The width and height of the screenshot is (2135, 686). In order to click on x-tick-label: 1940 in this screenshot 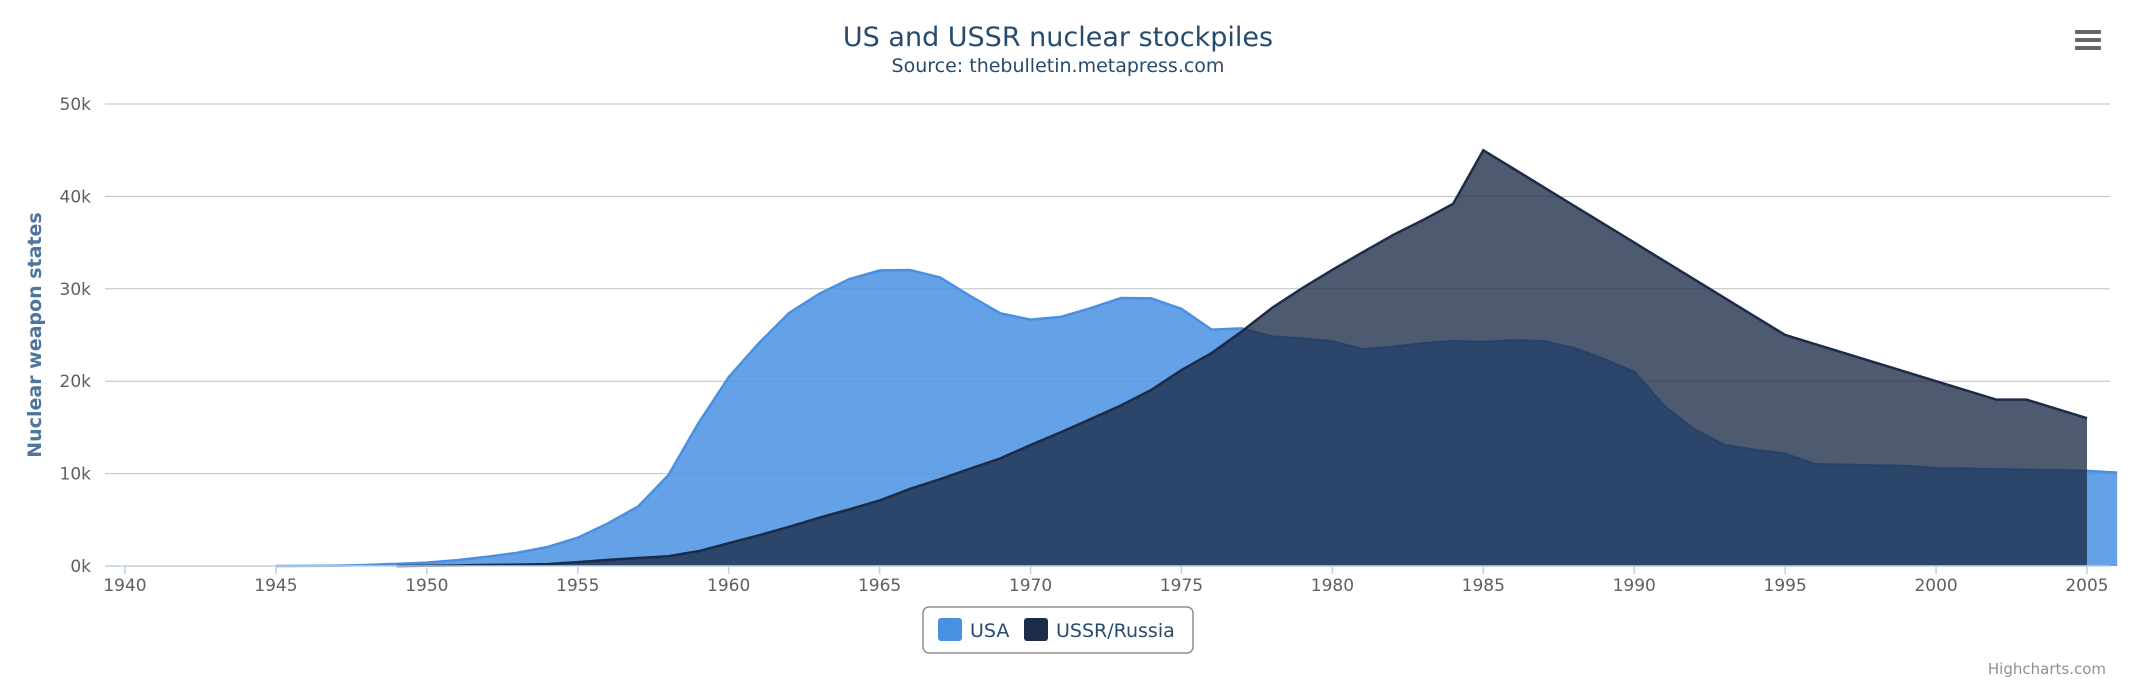, I will do `click(124, 586)`.